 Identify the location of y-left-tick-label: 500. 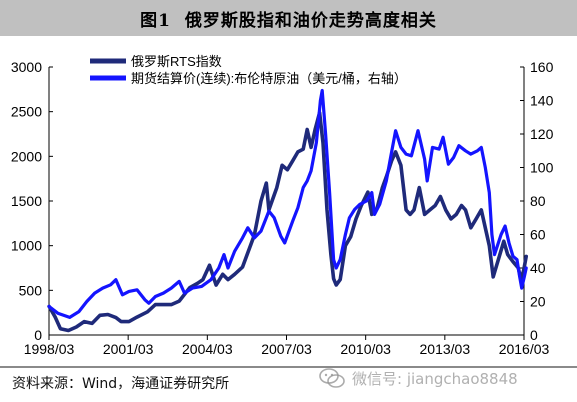
(31, 290).